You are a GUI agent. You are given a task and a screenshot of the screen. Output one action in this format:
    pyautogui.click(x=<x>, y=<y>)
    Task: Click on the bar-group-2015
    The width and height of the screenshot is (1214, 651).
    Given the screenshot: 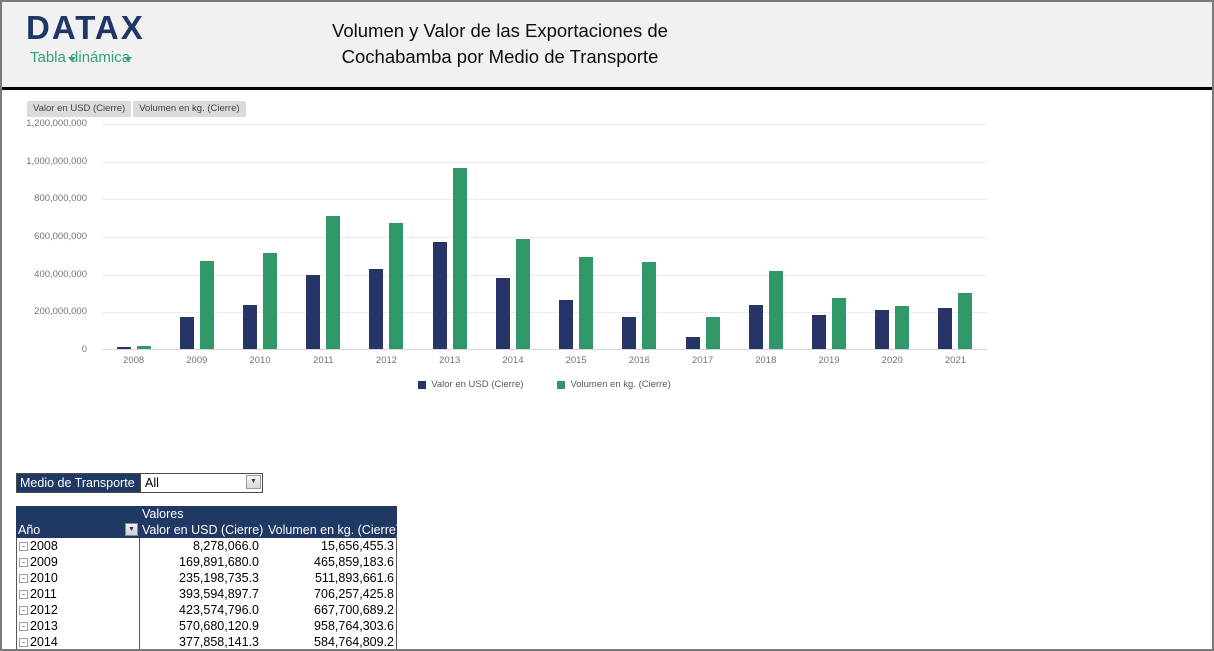 What is the action you would take?
    pyautogui.click(x=576, y=236)
    